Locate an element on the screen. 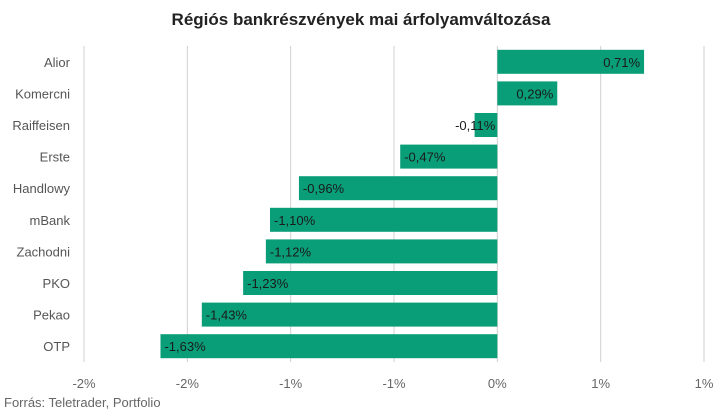  data-label: -0,96% is located at coordinates (324, 188).